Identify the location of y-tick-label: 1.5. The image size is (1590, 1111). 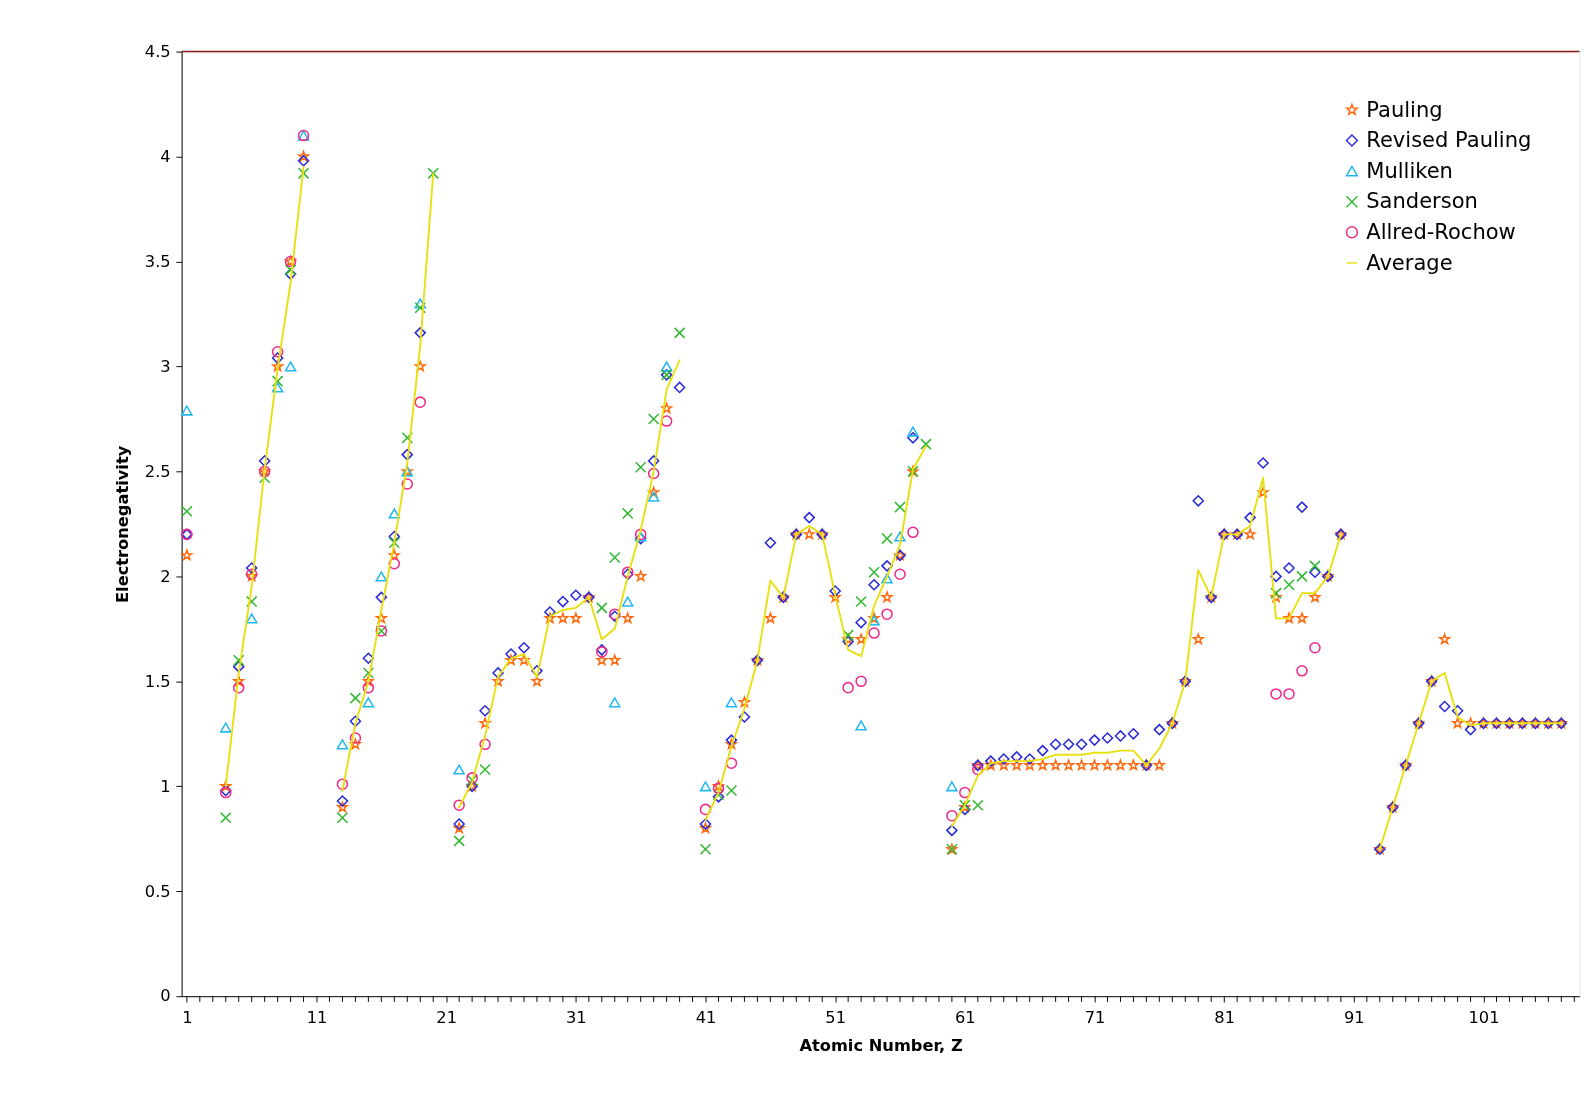
(157, 681).